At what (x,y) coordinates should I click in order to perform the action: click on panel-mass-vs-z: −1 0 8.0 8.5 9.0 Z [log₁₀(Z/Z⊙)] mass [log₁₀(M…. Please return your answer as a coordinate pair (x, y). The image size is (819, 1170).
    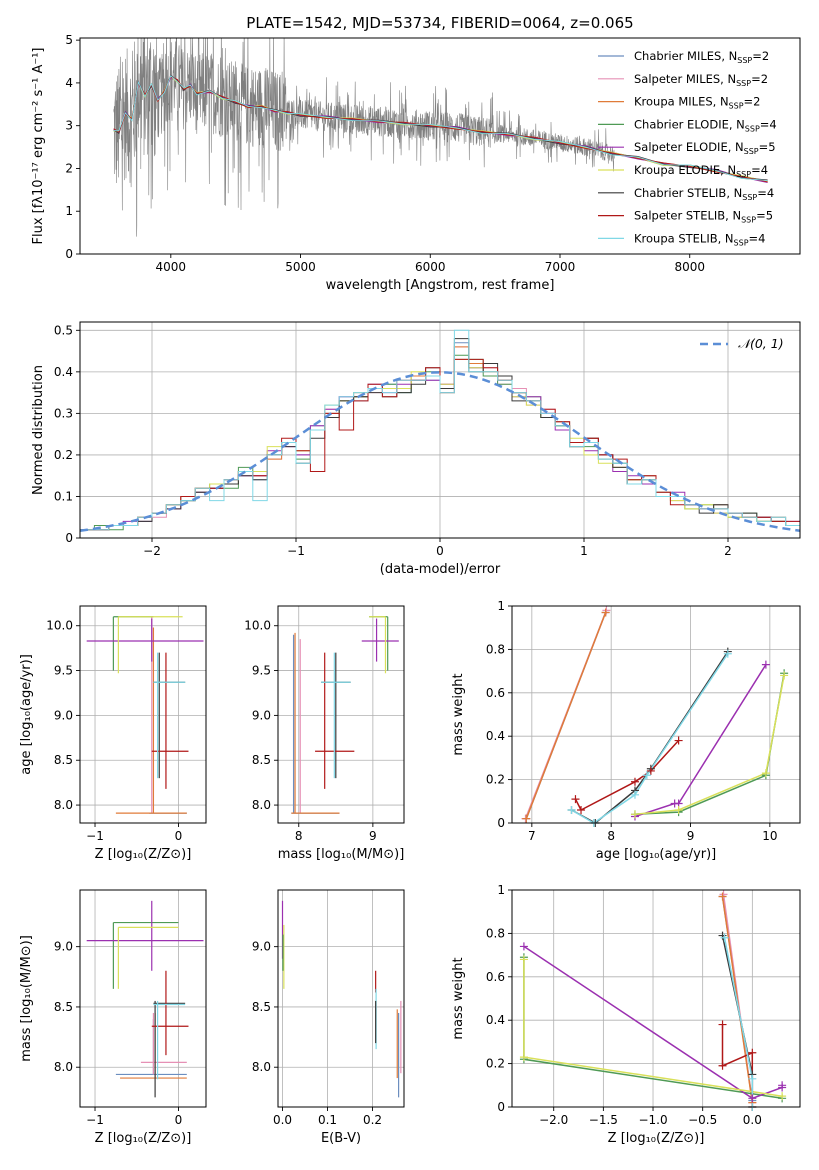
    Looking at the image, I should click on (113, 1017).